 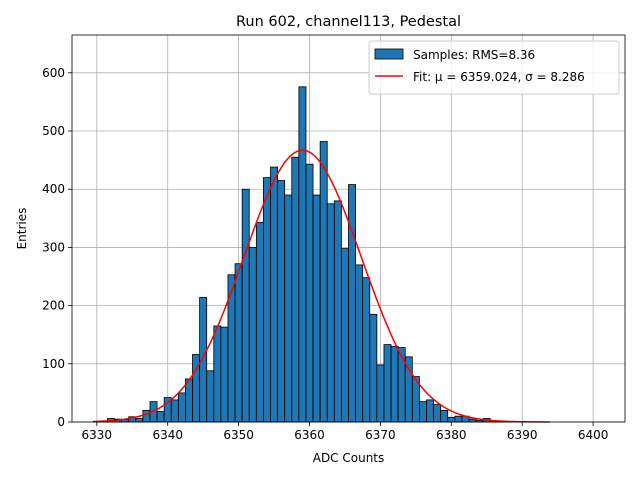 I want to click on x-tick-label: 6380, so click(x=451, y=435).